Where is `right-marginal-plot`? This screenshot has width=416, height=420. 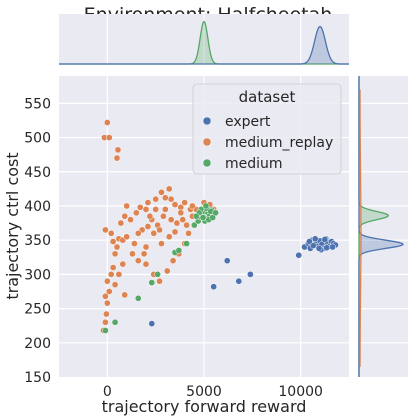 right-marginal-plot is located at coordinates (383, 226).